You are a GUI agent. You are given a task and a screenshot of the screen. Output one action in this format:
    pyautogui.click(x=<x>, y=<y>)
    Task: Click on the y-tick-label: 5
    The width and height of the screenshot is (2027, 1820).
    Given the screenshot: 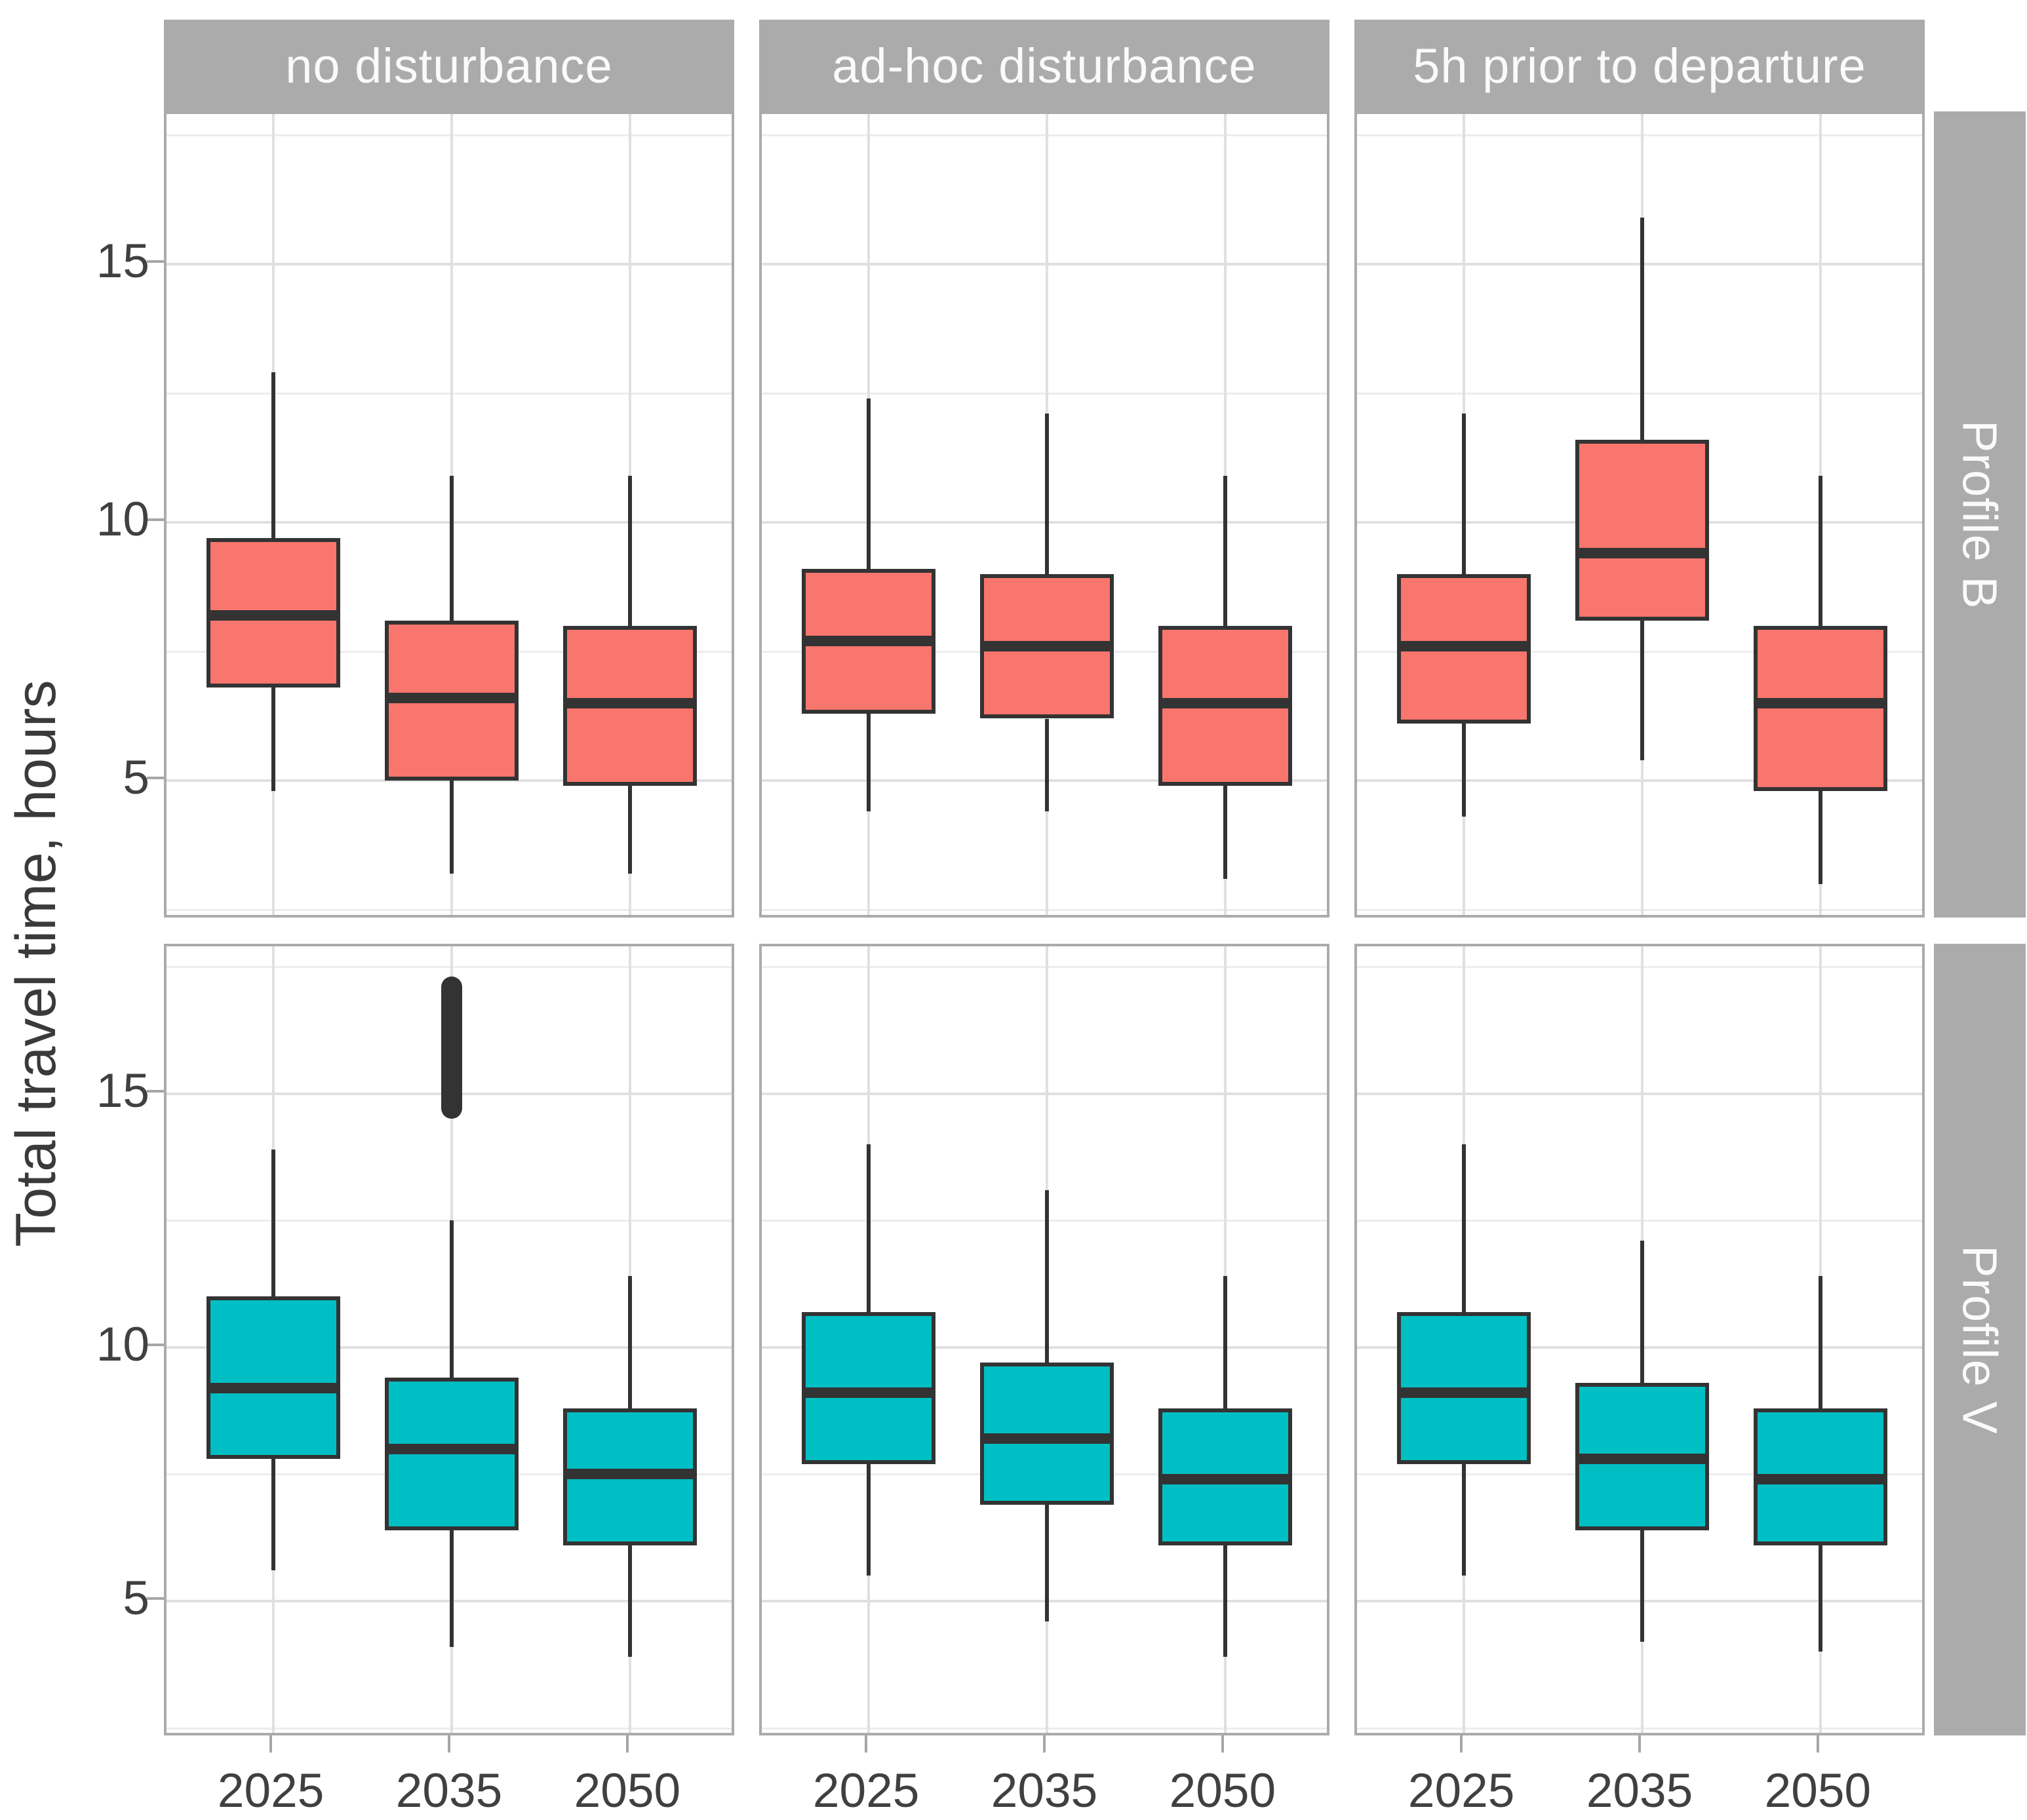 What is the action you would take?
    pyautogui.click(x=136, y=778)
    